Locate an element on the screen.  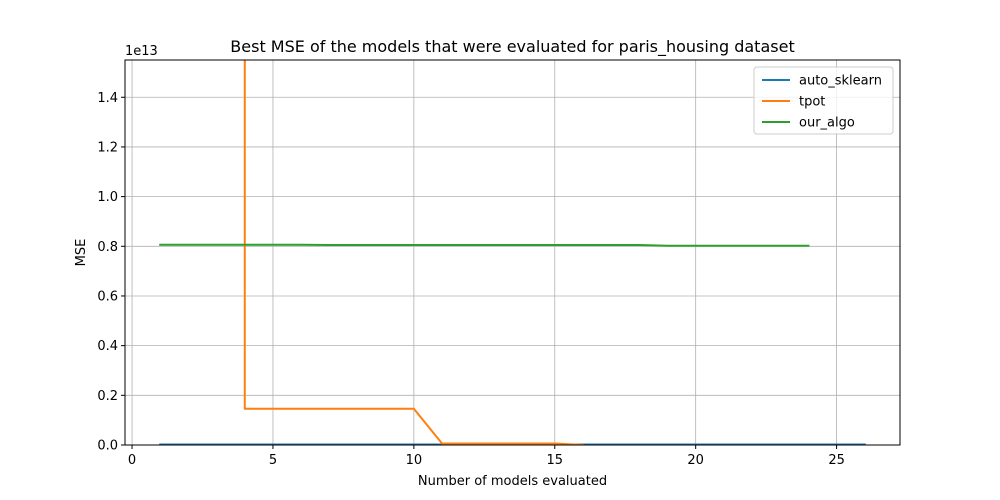
x-tick-label: 10 is located at coordinates (414, 460).